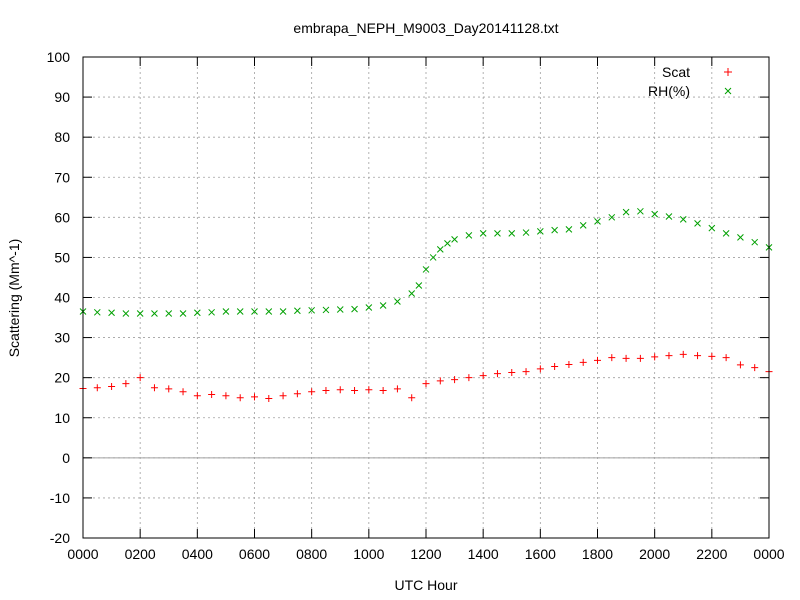 The height and width of the screenshot is (600, 800). Describe the element at coordinates (62, 137) in the screenshot. I see `y-tick-label: 80` at that location.